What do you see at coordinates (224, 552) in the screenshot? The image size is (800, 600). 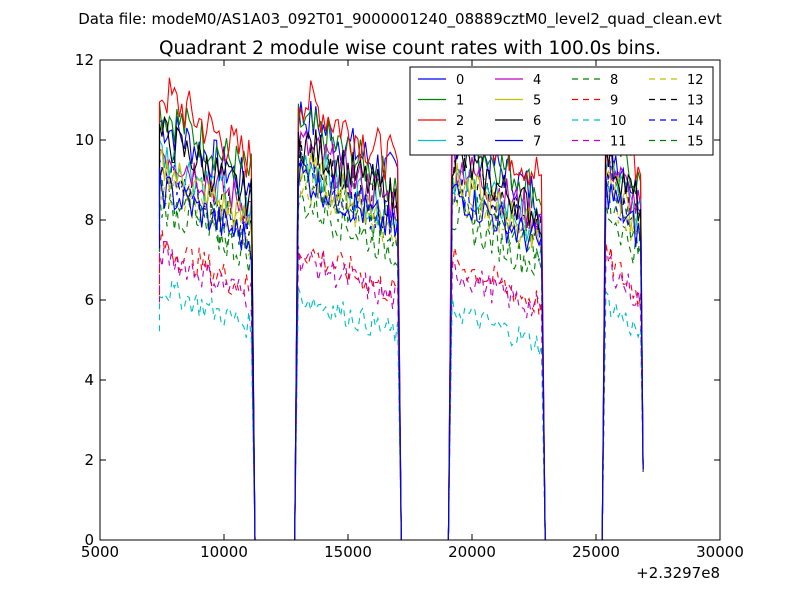 I see `x-tick-label: 10000` at bounding box center [224, 552].